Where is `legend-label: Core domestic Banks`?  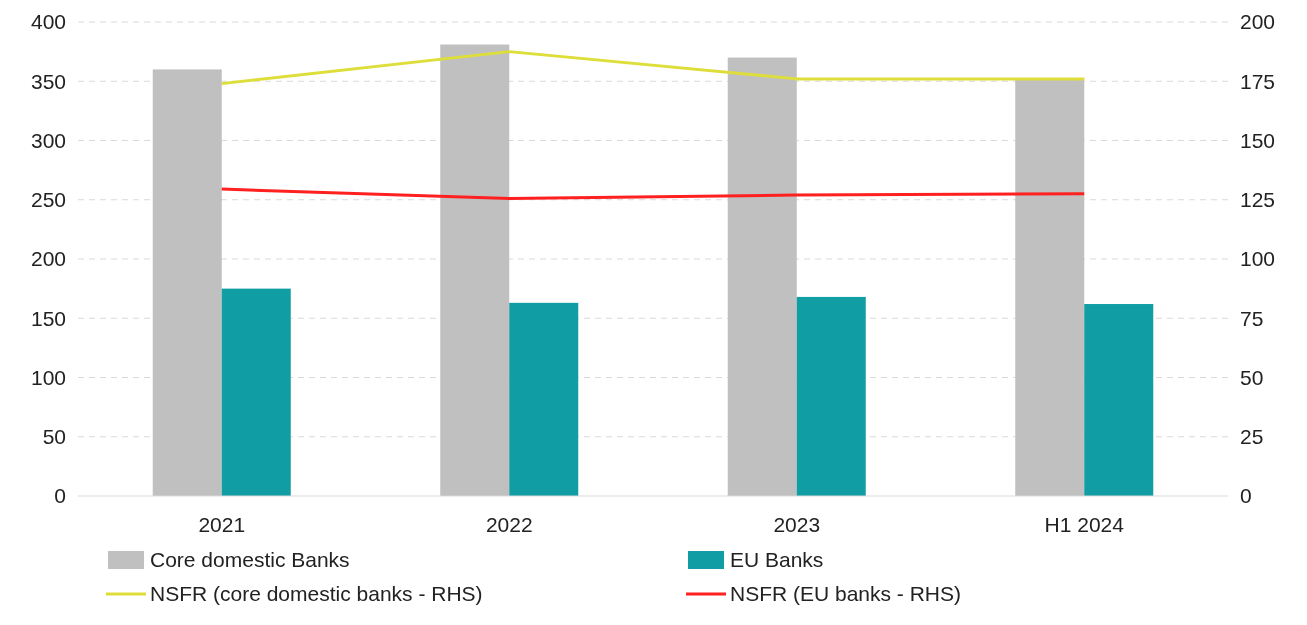
legend-label: Core domestic Banks is located at coordinates (250, 560).